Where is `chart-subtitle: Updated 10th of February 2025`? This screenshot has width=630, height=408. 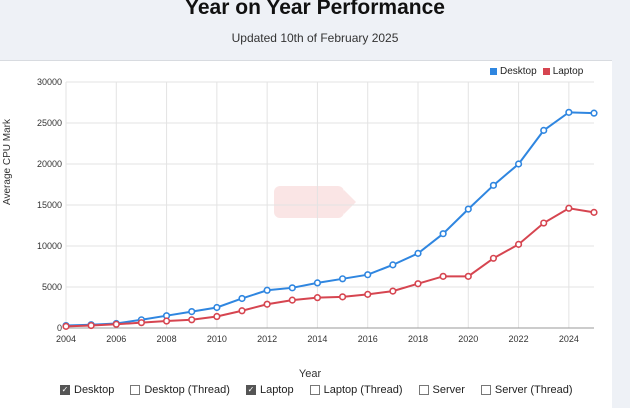
chart-subtitle: Updated 10th of February 2025 is located at coordinates (315, 38).